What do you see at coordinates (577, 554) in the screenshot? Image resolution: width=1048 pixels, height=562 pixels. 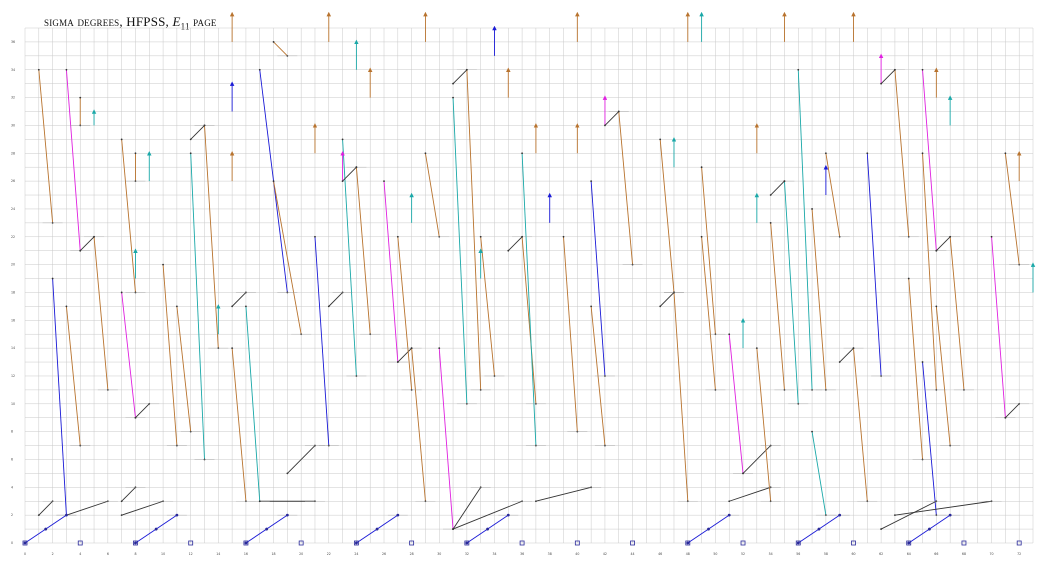 I see `x-tick-label: 40` at bounding box center [577, 554].